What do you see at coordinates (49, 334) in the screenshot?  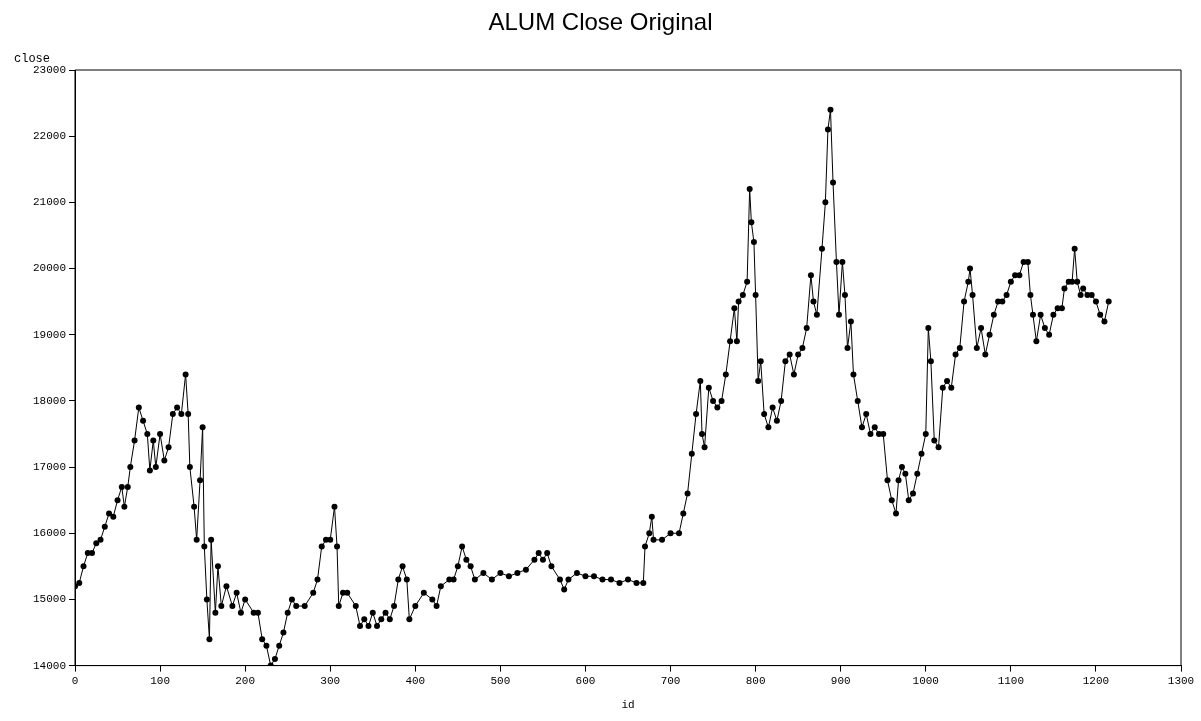 I see `y-tick-label: 19000` at bounding box center [49, 334].